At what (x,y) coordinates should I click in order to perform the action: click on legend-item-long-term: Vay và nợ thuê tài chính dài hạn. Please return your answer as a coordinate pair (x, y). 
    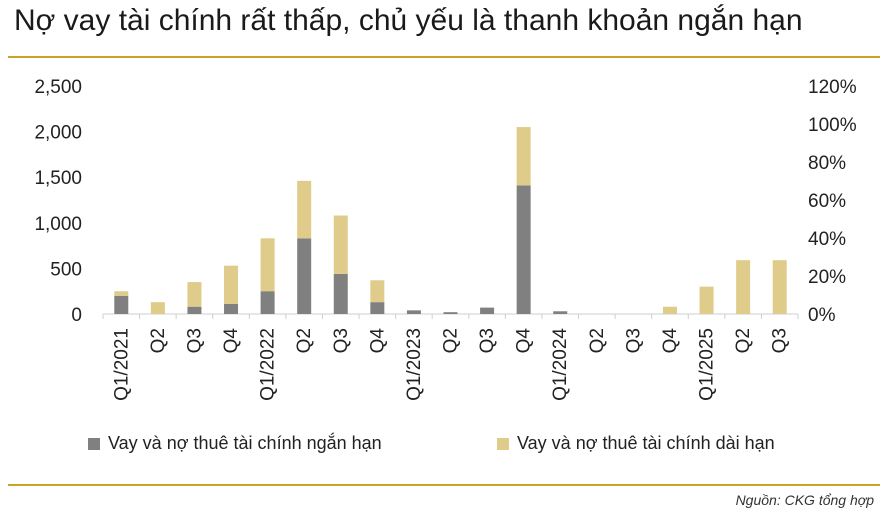
    Looking at the image, I should click on (636, 443).